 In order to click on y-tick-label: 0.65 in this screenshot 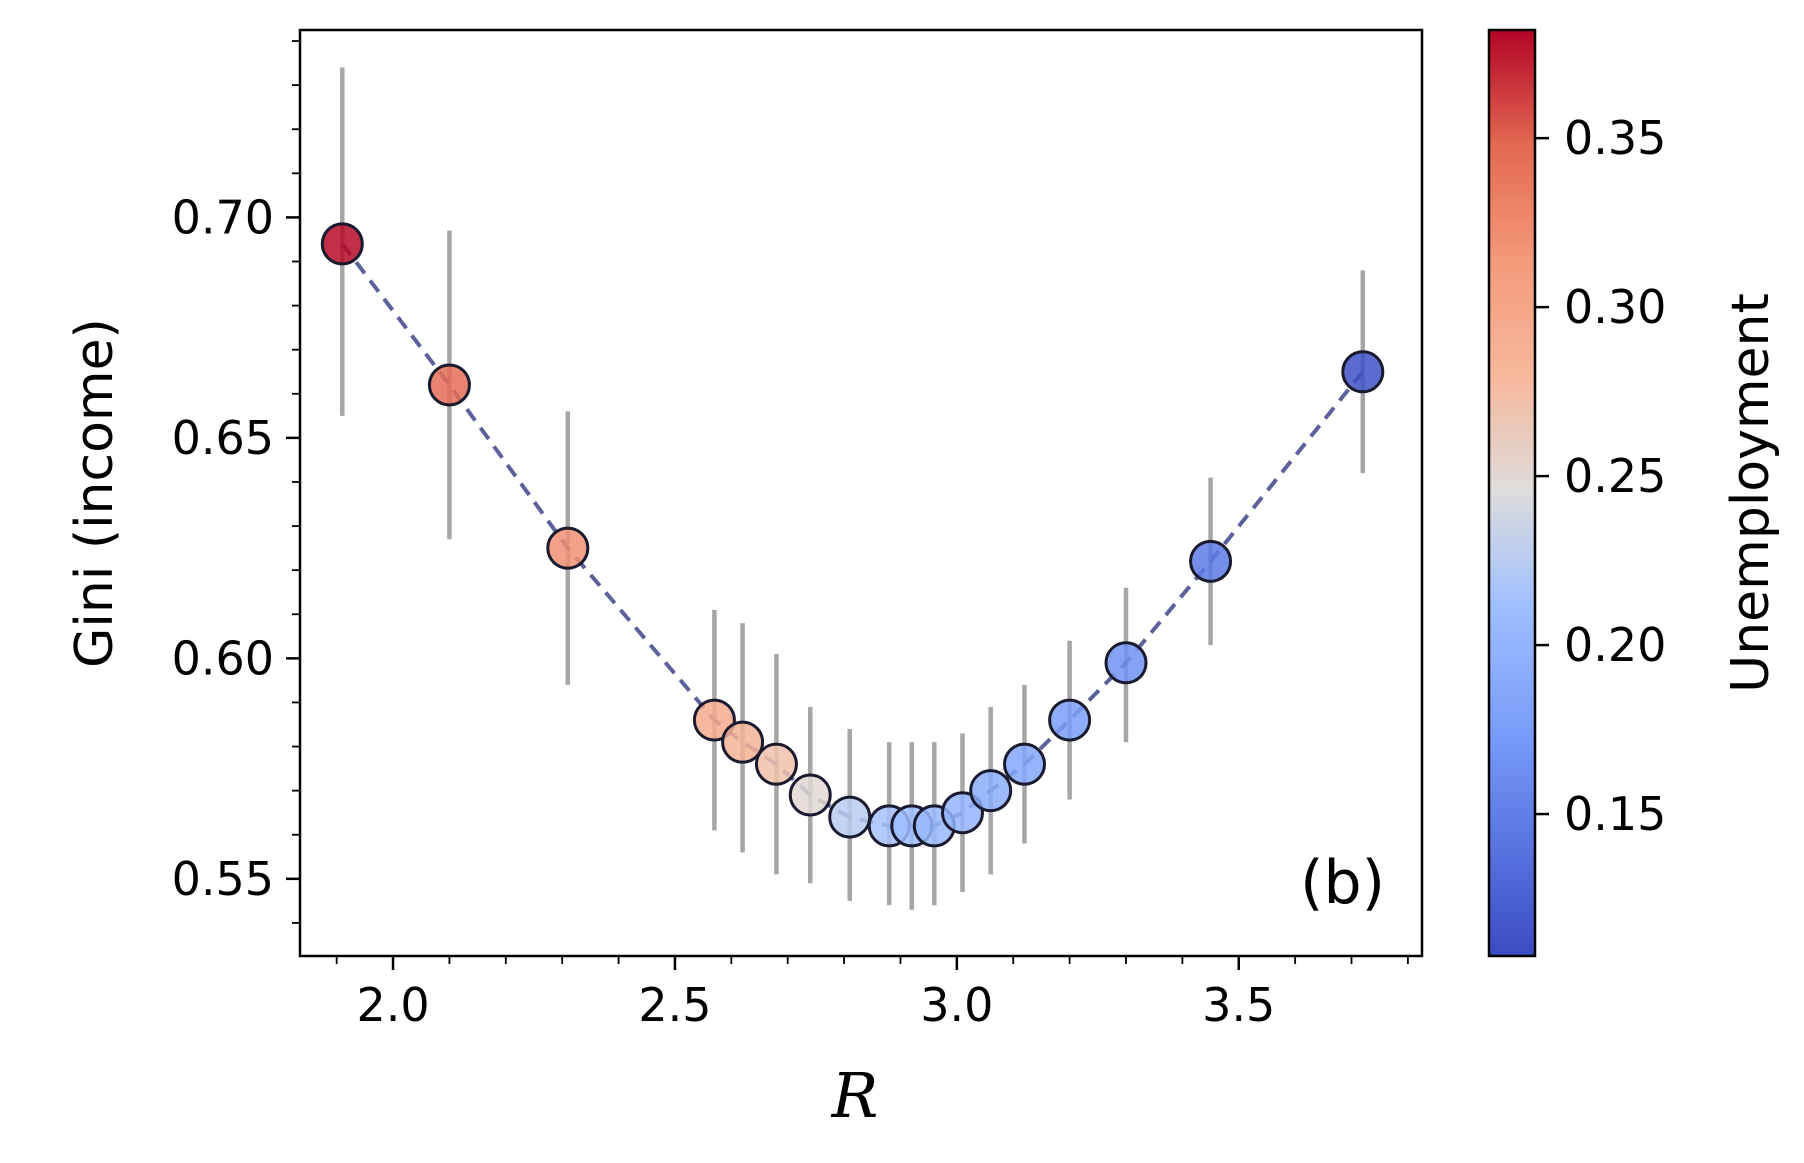, I will do `click(223, 438)`.